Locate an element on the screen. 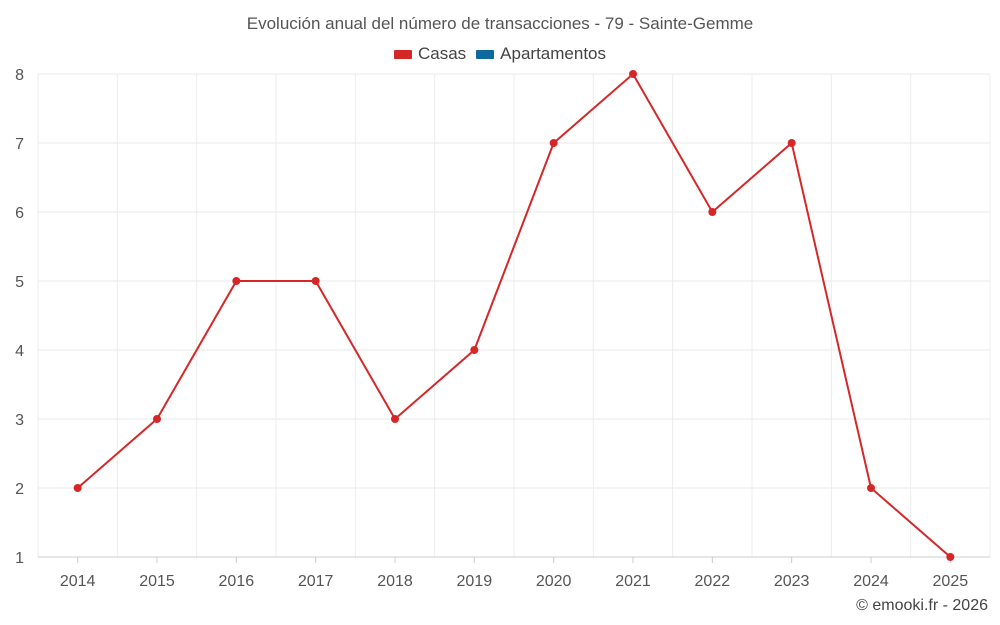  legend-item-apartamentos: Apartamentos is located at coordinates (541, 54).